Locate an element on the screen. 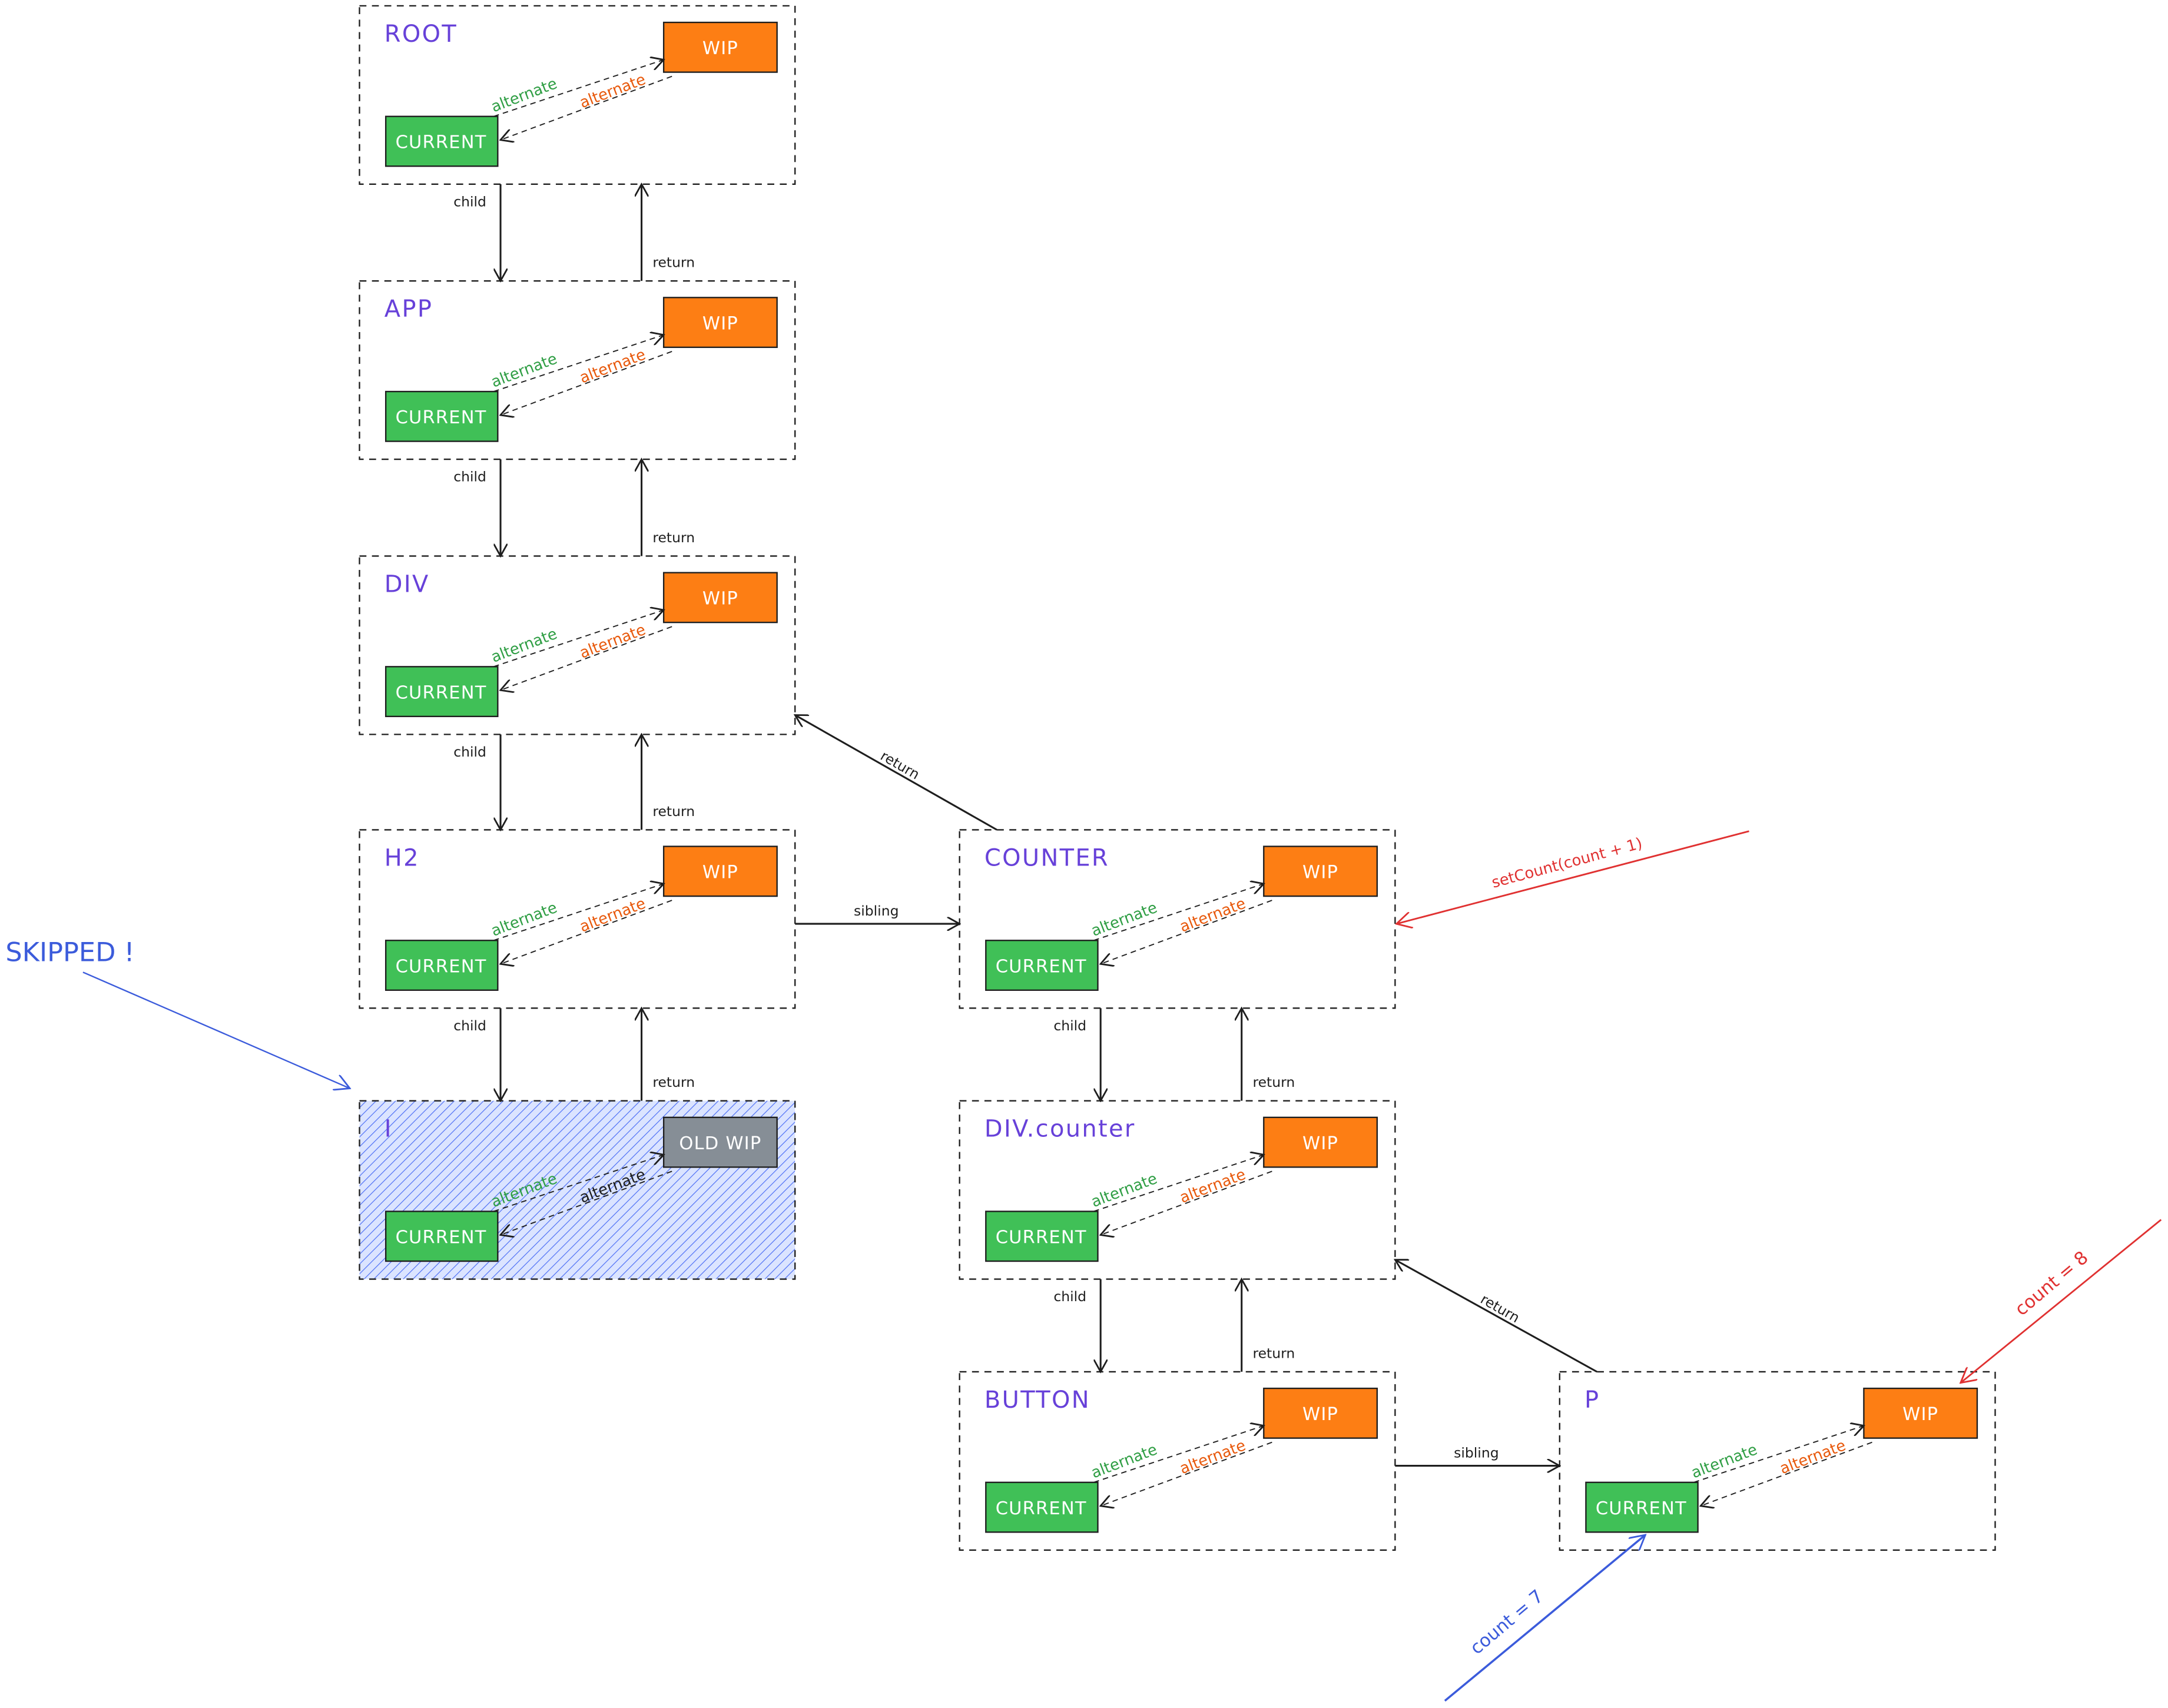  count-new-arrow is located at coordinates (2061, 1301).